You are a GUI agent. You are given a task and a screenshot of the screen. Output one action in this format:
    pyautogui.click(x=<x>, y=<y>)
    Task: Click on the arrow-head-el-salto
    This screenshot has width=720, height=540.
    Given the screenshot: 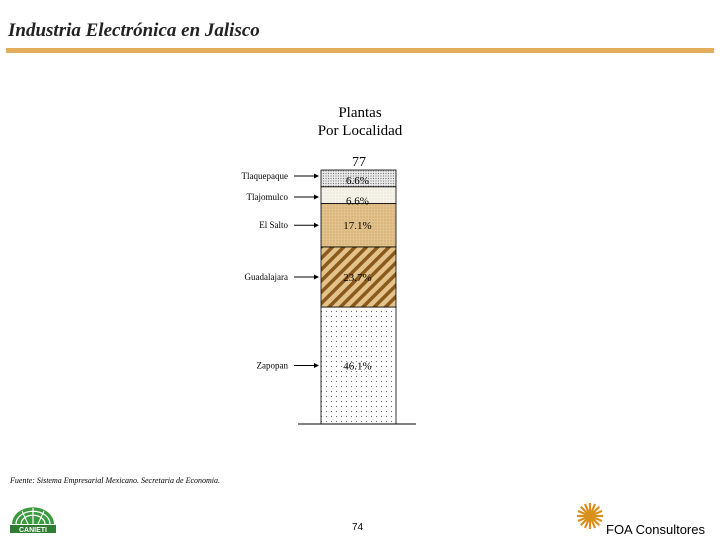 What is the action you would take?
    pyautogui.click(x=316, y=225)
    